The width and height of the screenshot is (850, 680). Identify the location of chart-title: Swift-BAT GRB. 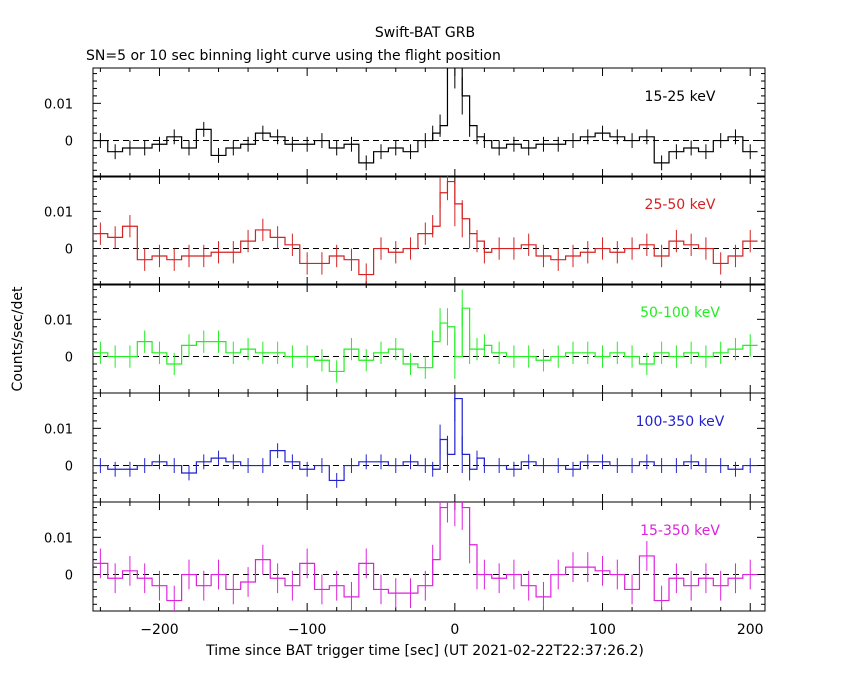
(425, 33).